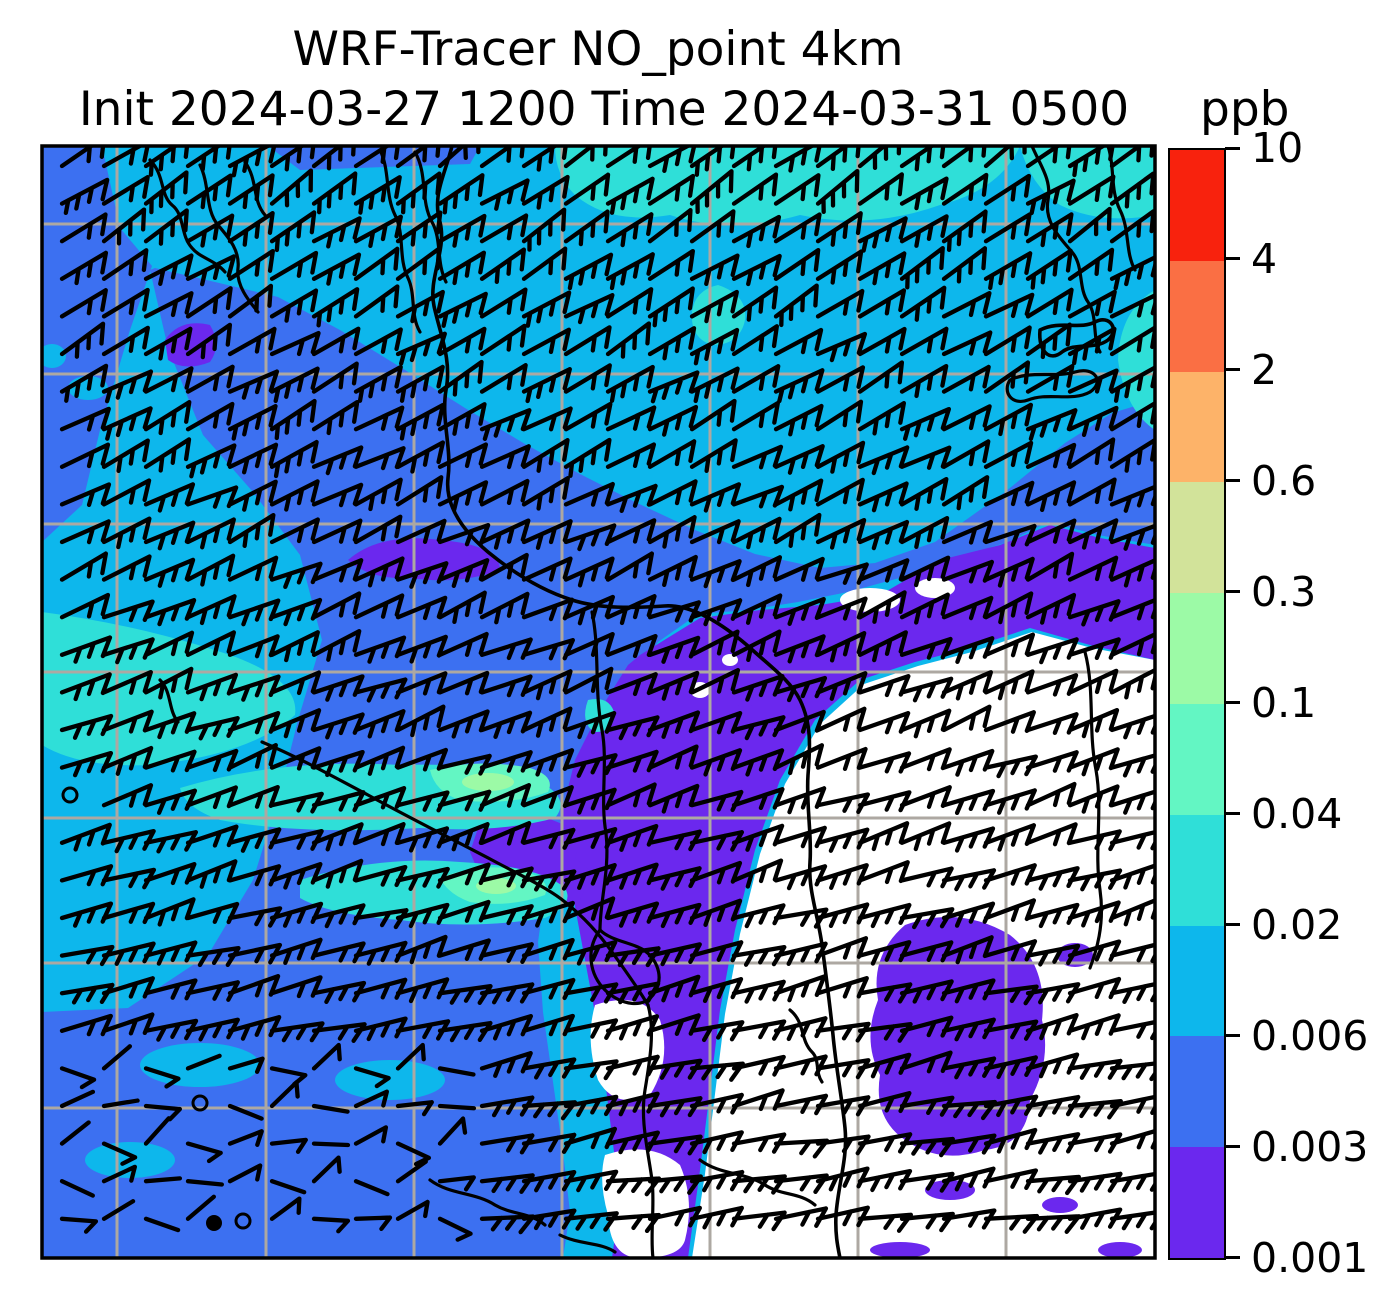  Describe the element at coordinates (1297, 924) in the screenshot. I see `colorbar-tick-label: 0.02` at that location.